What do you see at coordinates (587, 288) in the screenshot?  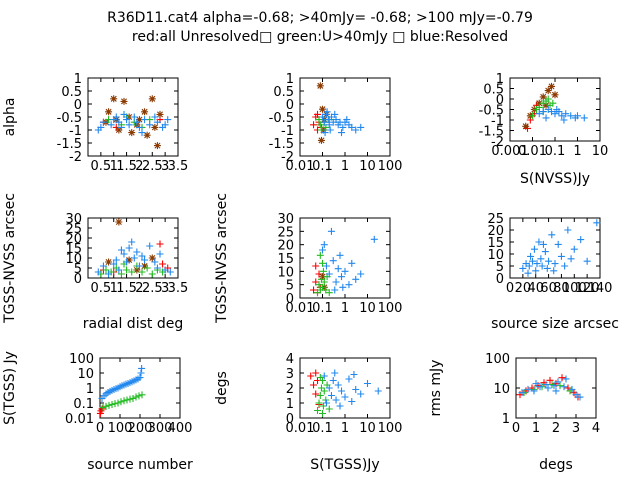 I see `x-tick-label: 120` at bounding box center [587, 288].